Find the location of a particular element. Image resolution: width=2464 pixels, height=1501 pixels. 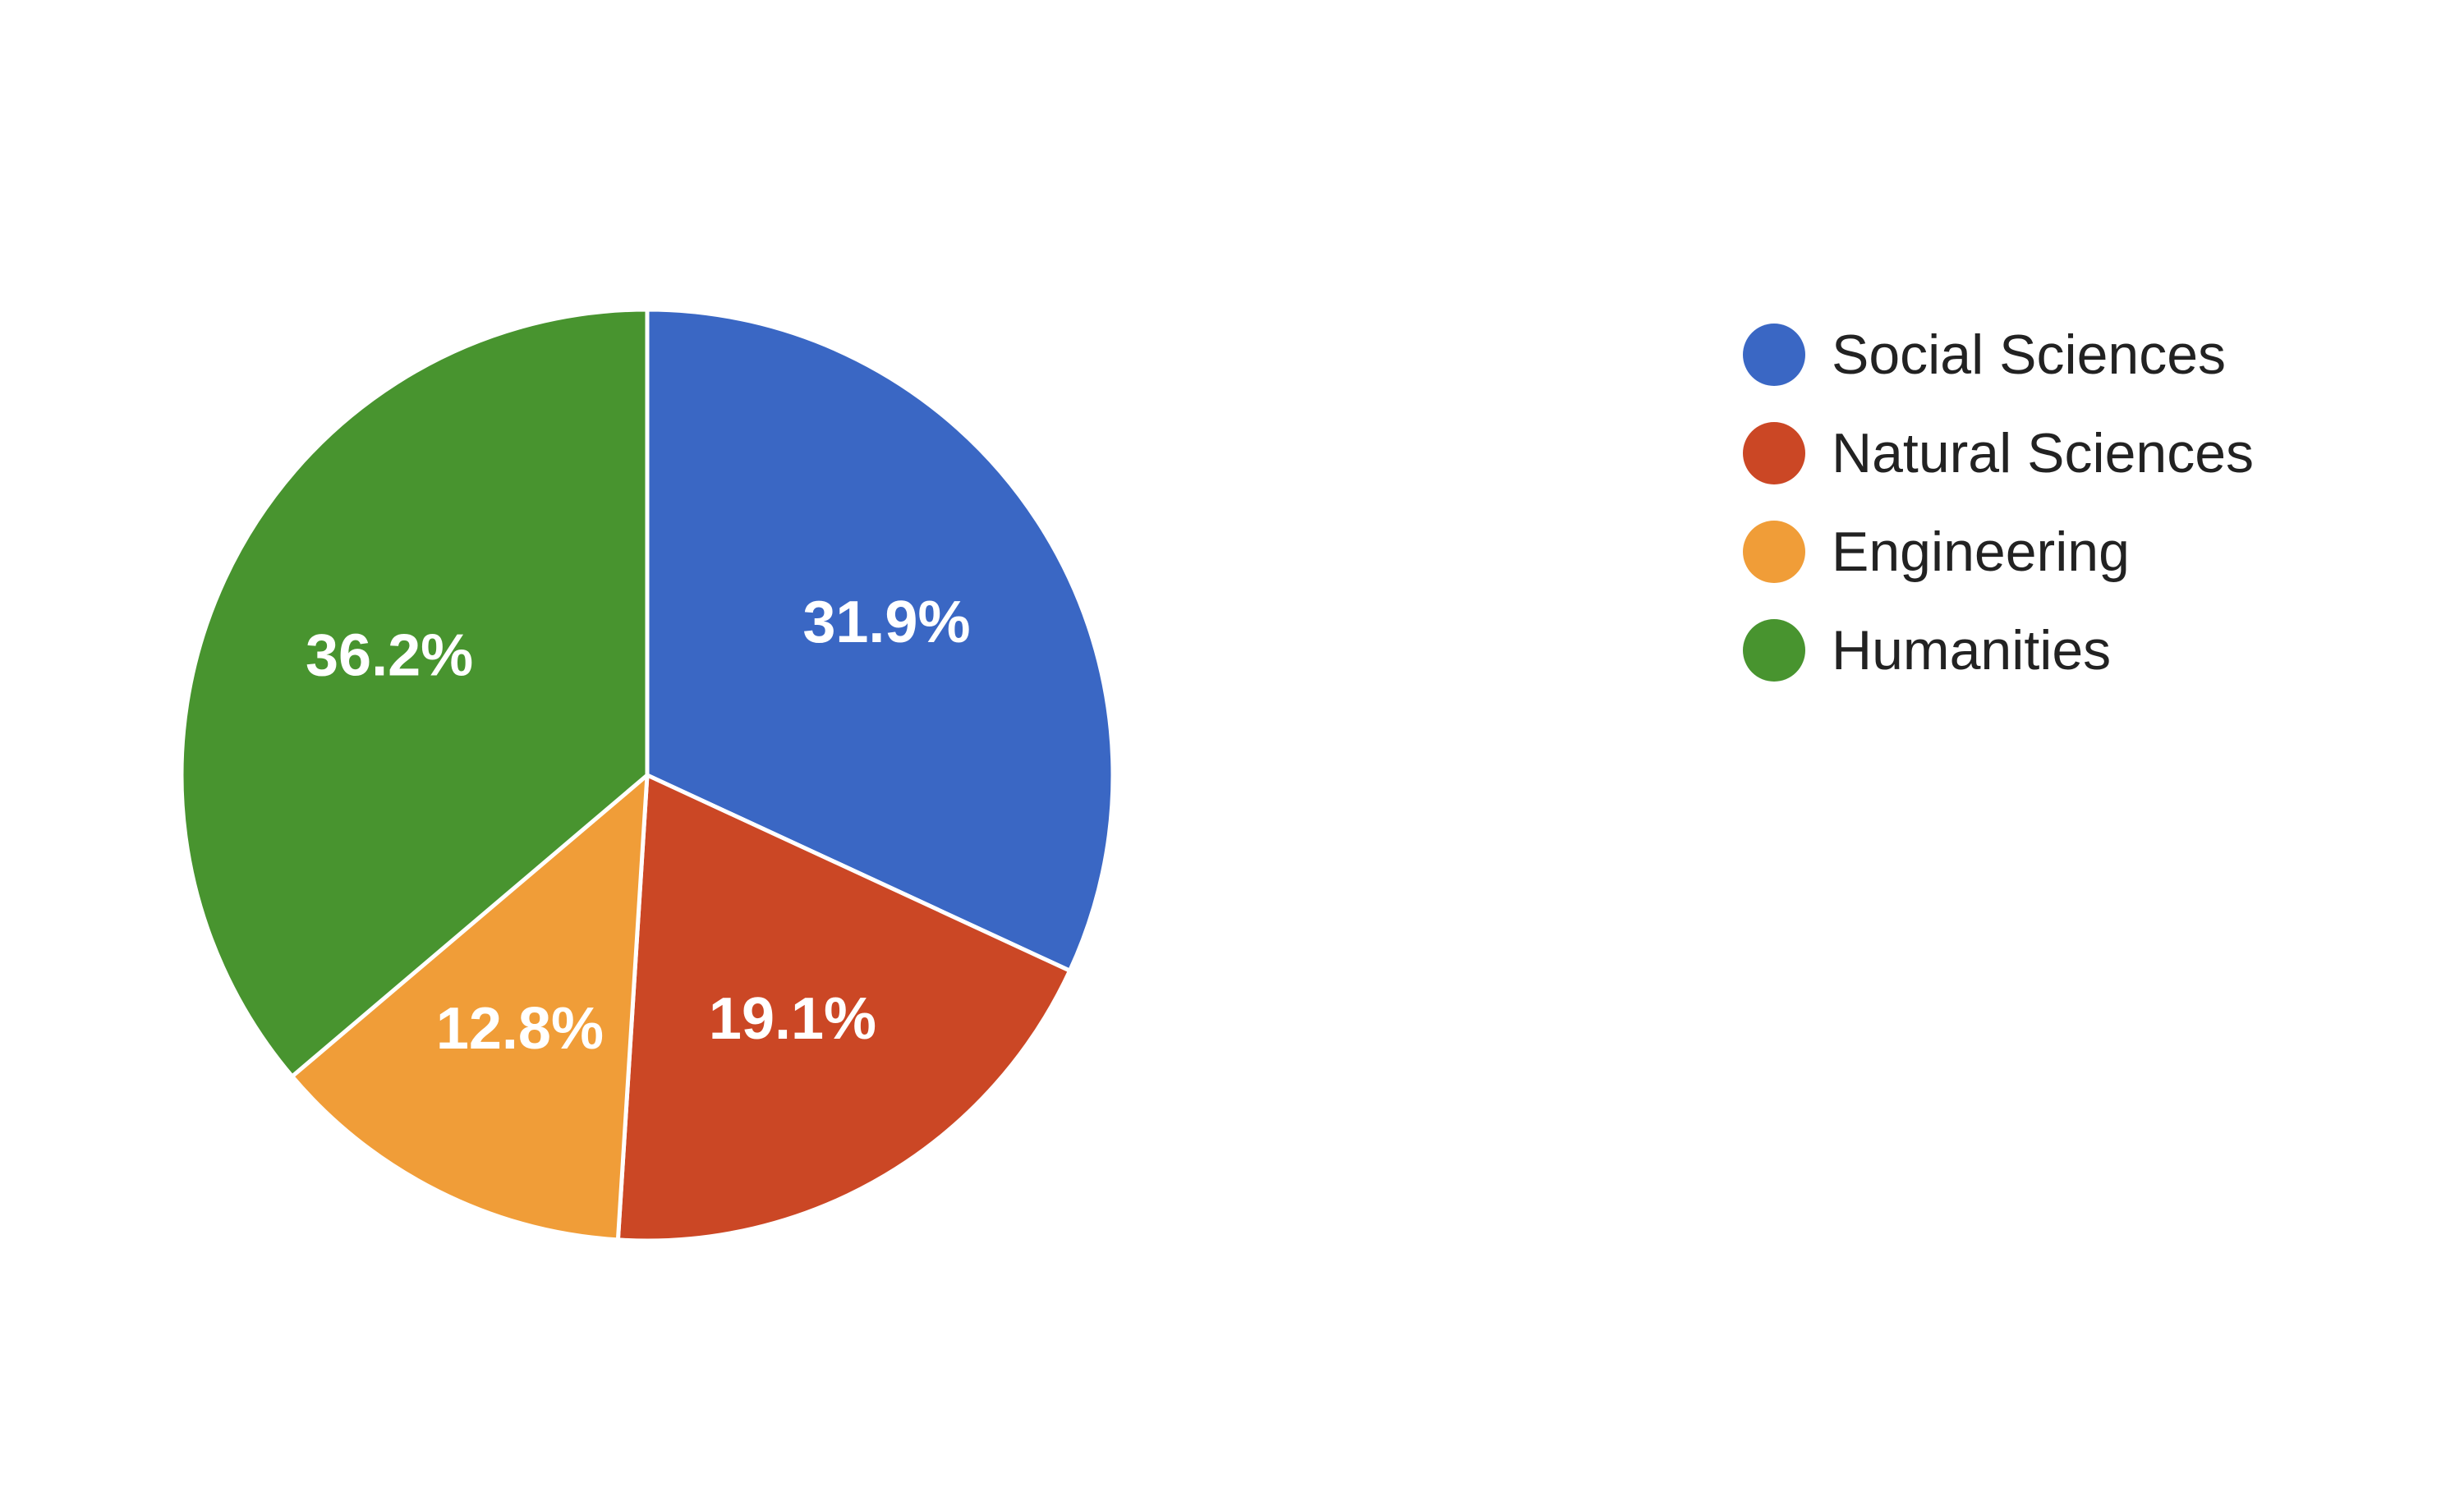

legend-item-social-sciences: Social Sciences is located at coordinates (1998, 354).